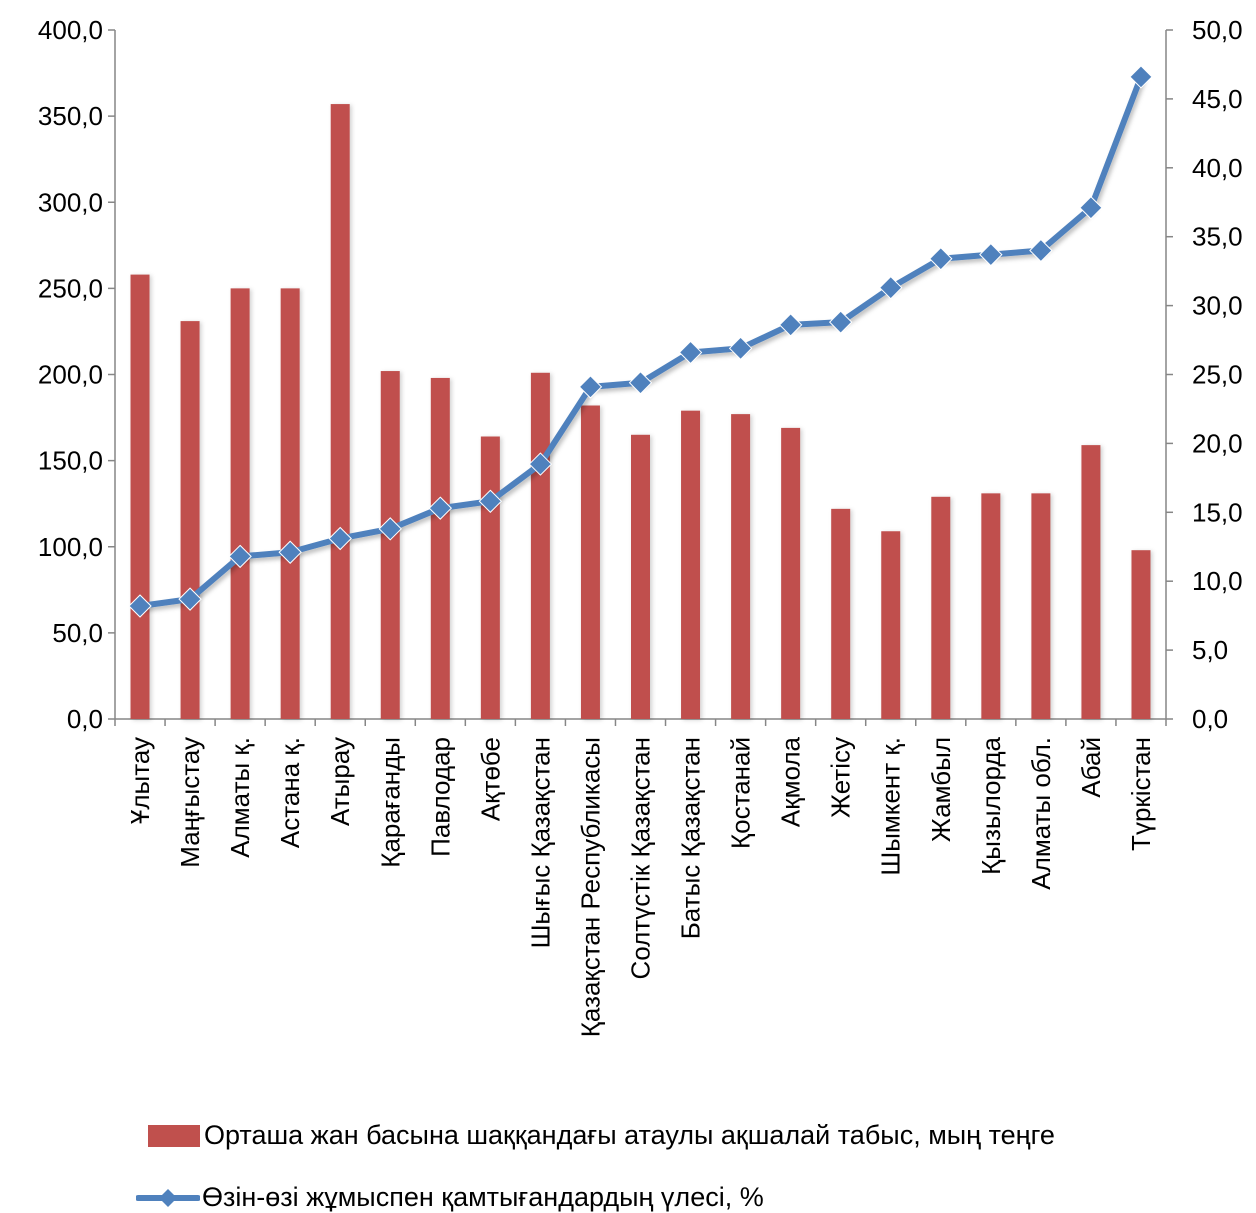  What do you see at coordinates (1217, 443) in the screenshot?
I see `right-y-tick-label: 20,0` at bounding box center [1217, 443].